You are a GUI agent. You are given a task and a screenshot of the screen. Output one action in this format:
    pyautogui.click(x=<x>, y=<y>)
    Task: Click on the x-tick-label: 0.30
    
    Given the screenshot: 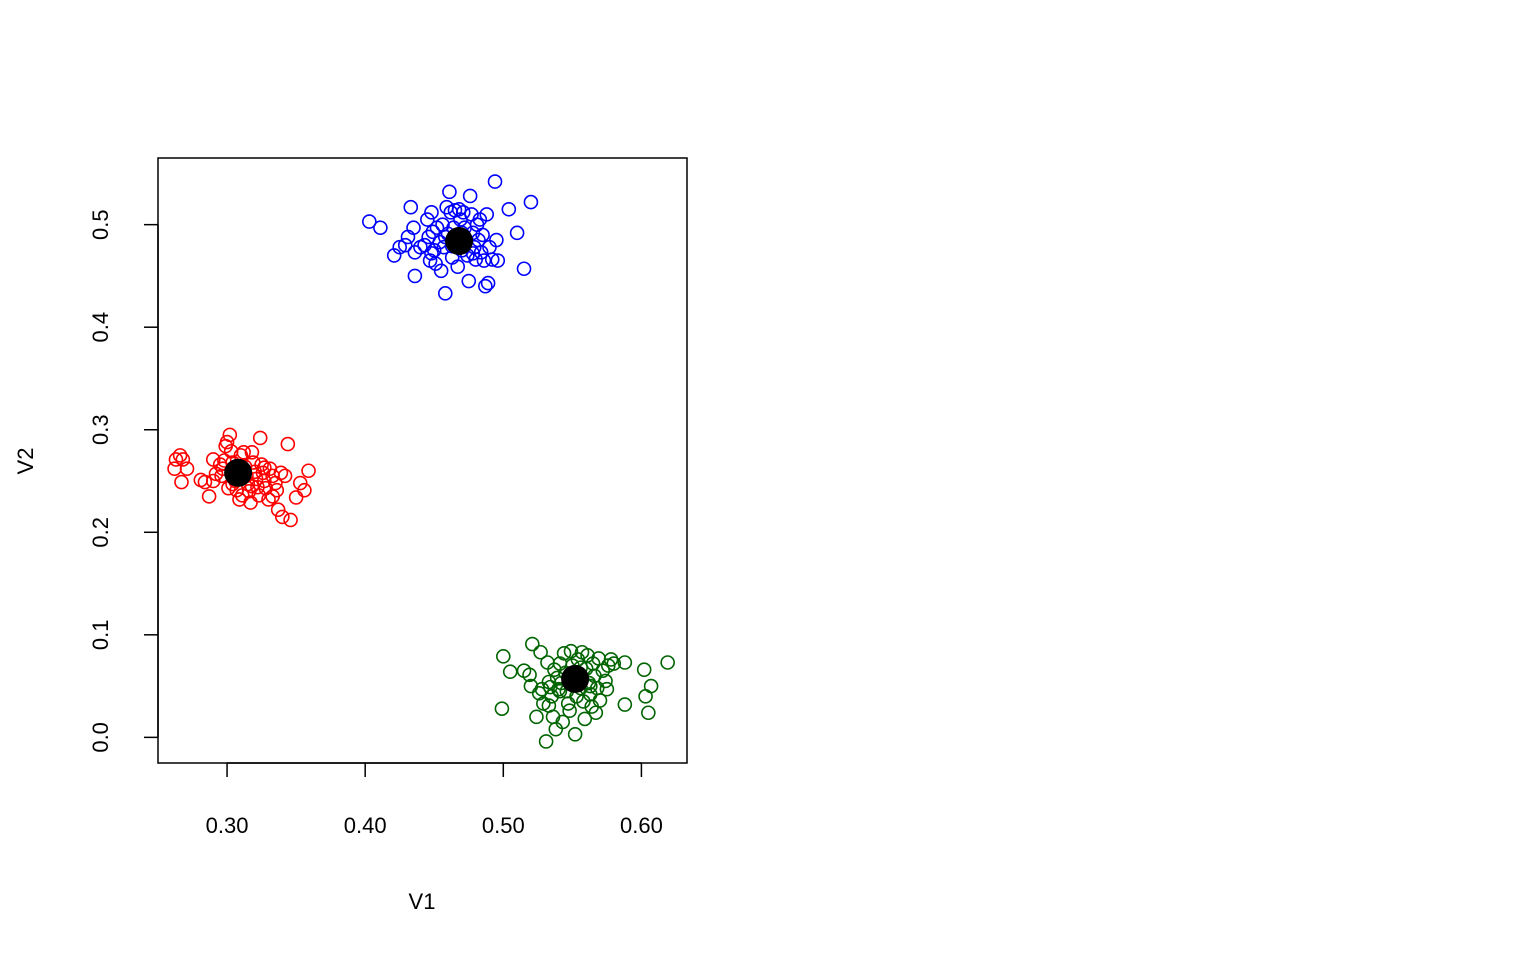 What is the action you would take?
    pyautogui.click(x=227, y=825)
    